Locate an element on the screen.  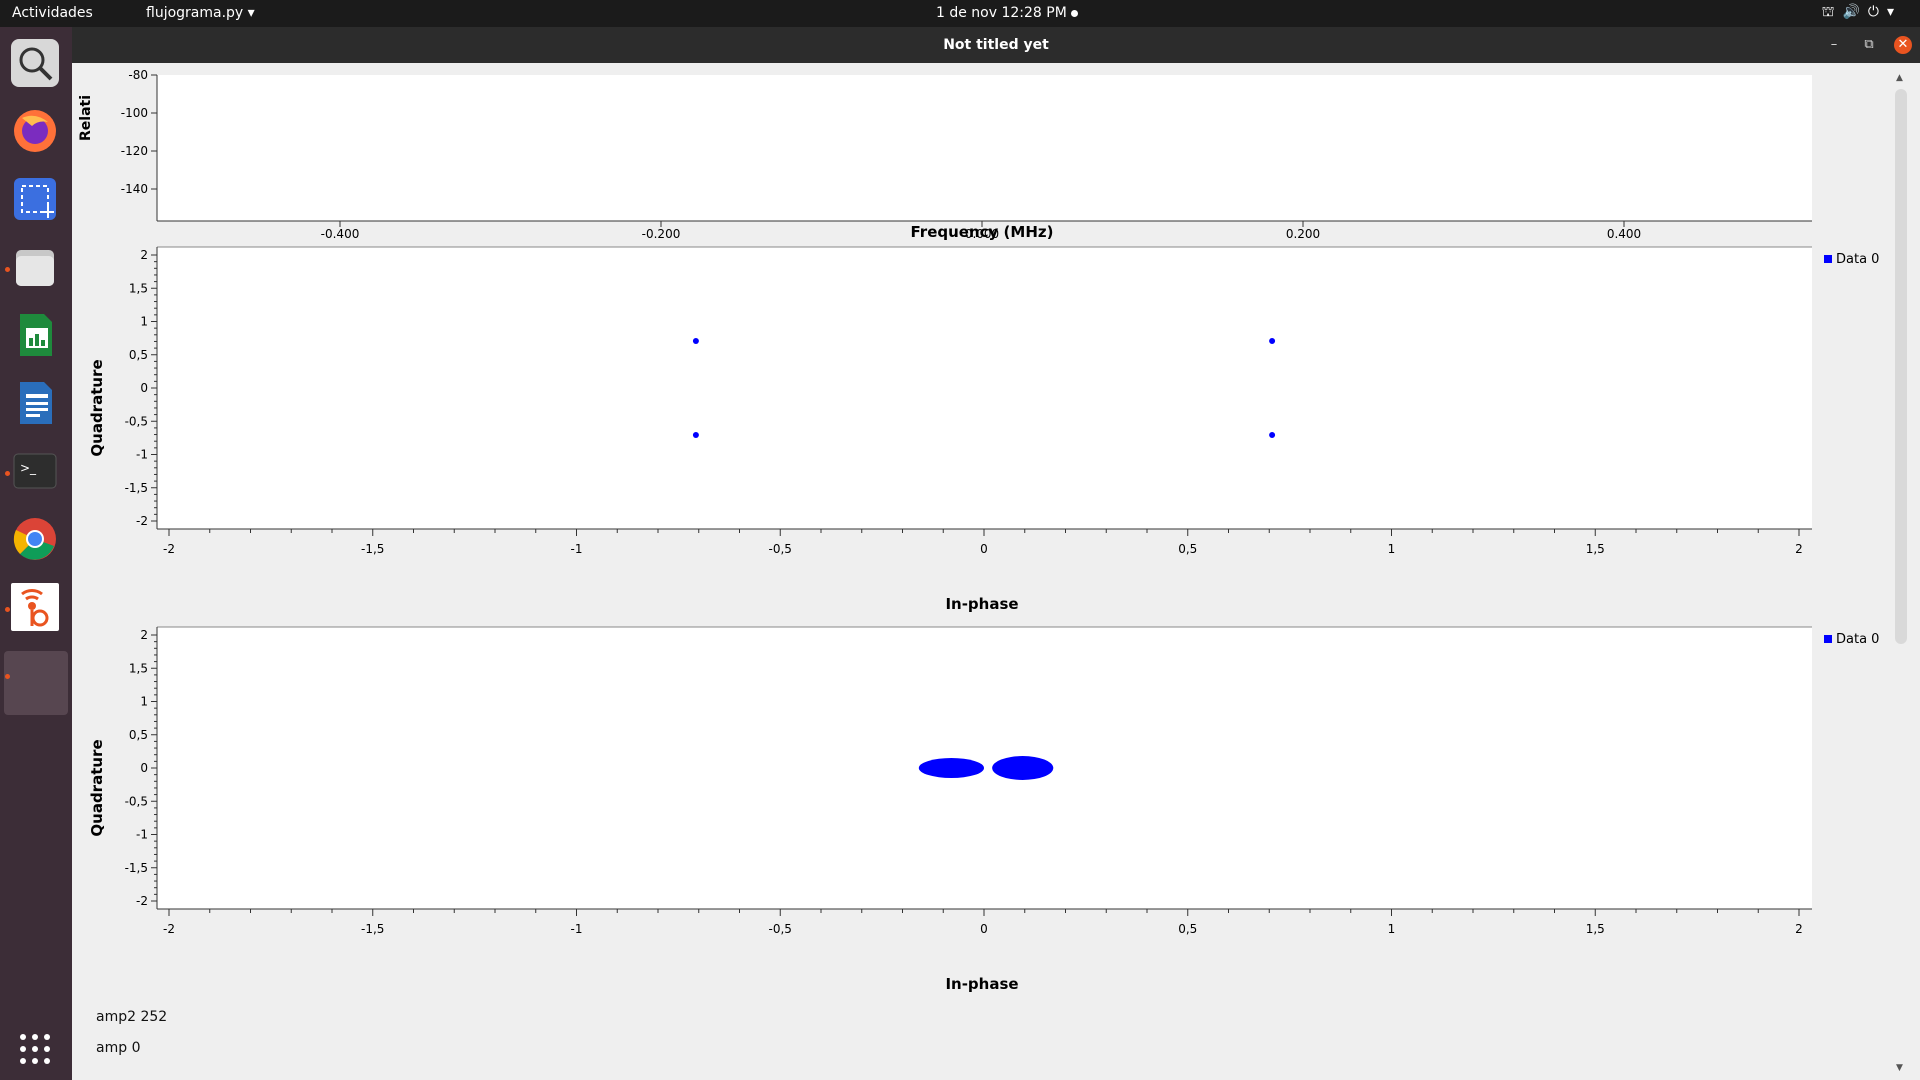
scroll-down-icon: ▼ is located at coordinates (1899, 1068).